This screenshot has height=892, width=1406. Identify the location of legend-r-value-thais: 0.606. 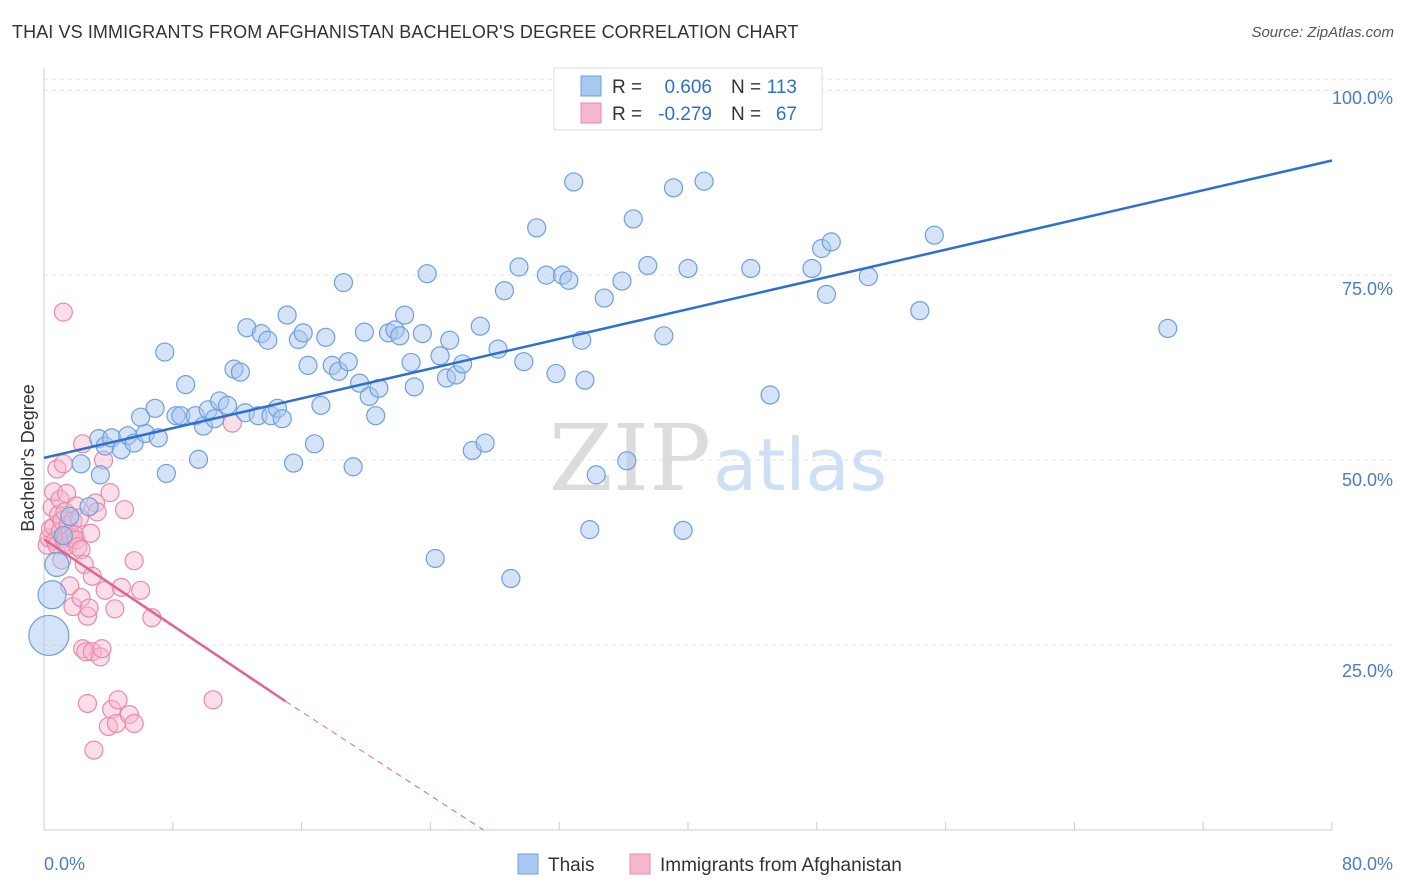
(688, 87).